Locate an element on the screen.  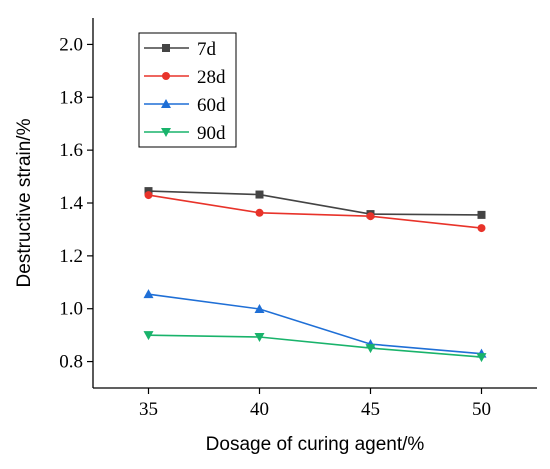
series-28d is located at coordinates (315, 212).